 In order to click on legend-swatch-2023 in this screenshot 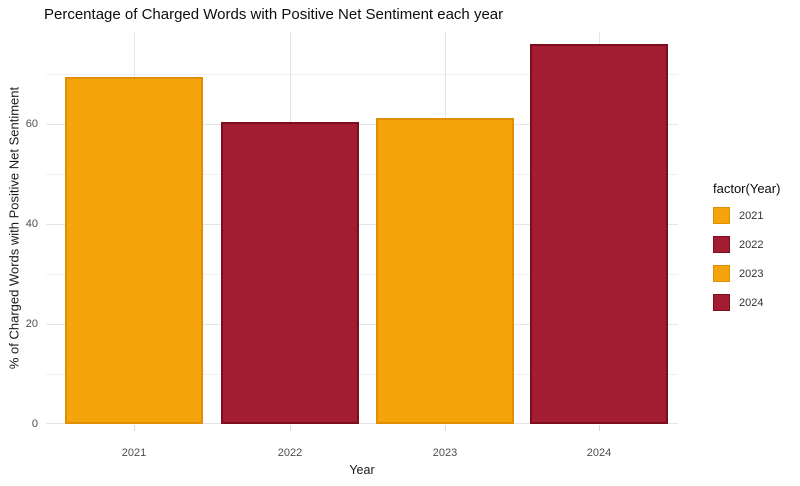, I will do `click(721, 273)`.